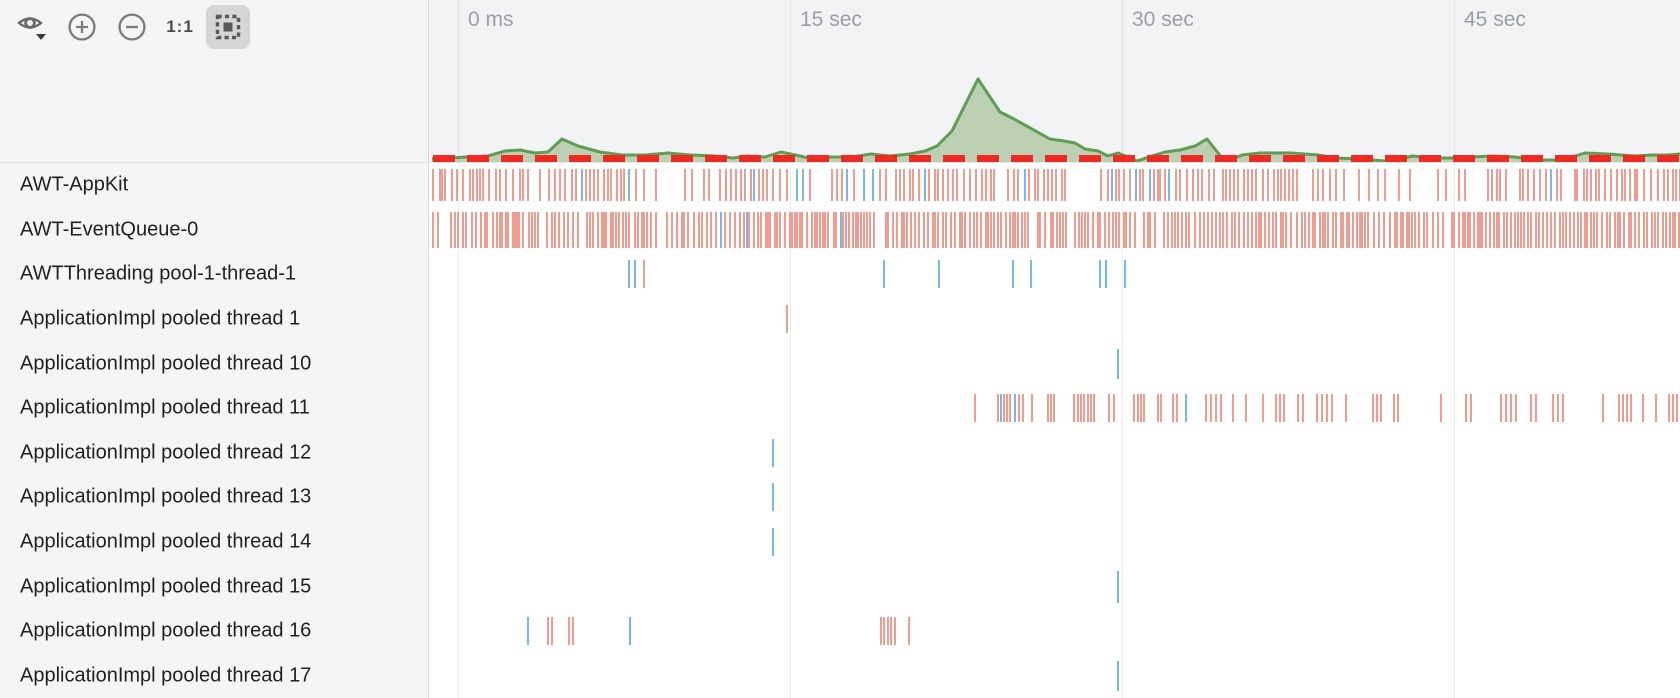  What do you see at coordinates (160, 318) in the screenshot?
I see `thread-label: ApplicationImpl pooled thread 1` at bounding box center [160, 318].